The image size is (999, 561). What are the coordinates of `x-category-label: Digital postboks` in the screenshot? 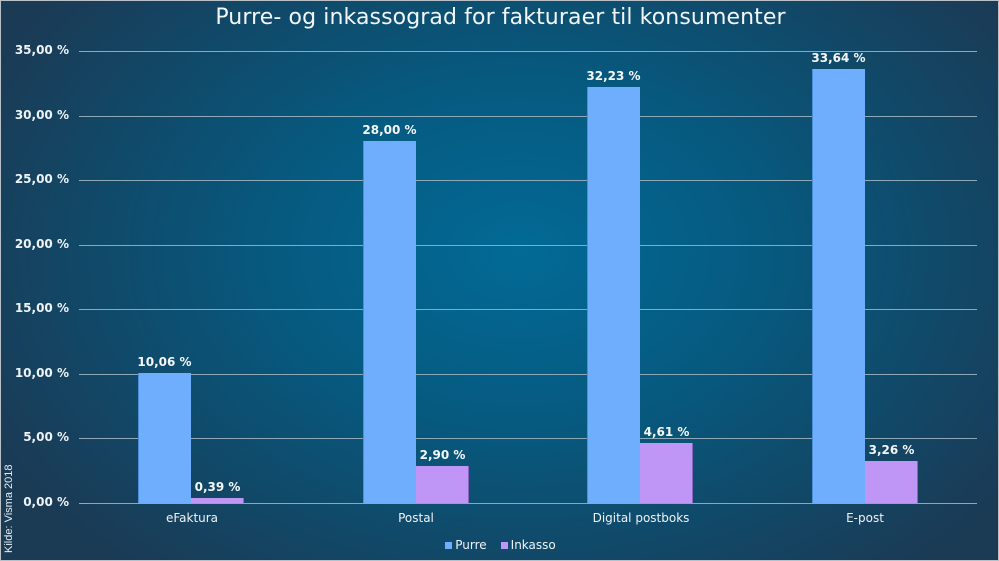 It's located at (641, 518).